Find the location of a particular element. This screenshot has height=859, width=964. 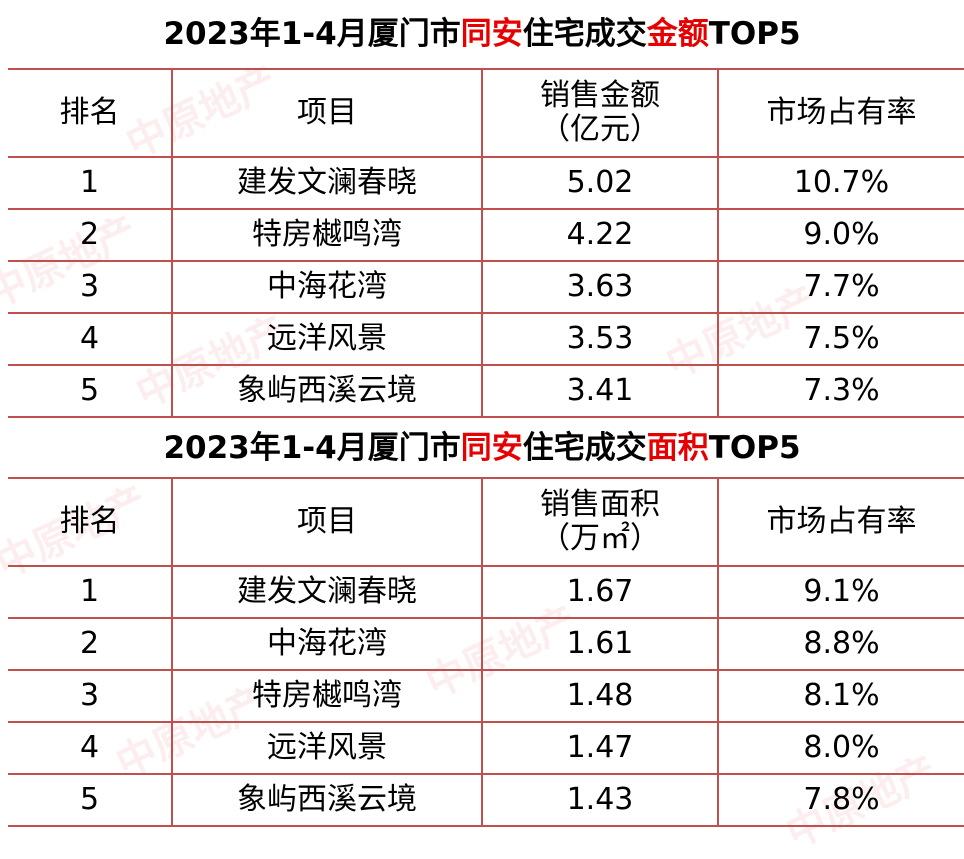

table-row: 1 建发文澜春晓 5.02 10.7% is located at coordinates (486, 182).